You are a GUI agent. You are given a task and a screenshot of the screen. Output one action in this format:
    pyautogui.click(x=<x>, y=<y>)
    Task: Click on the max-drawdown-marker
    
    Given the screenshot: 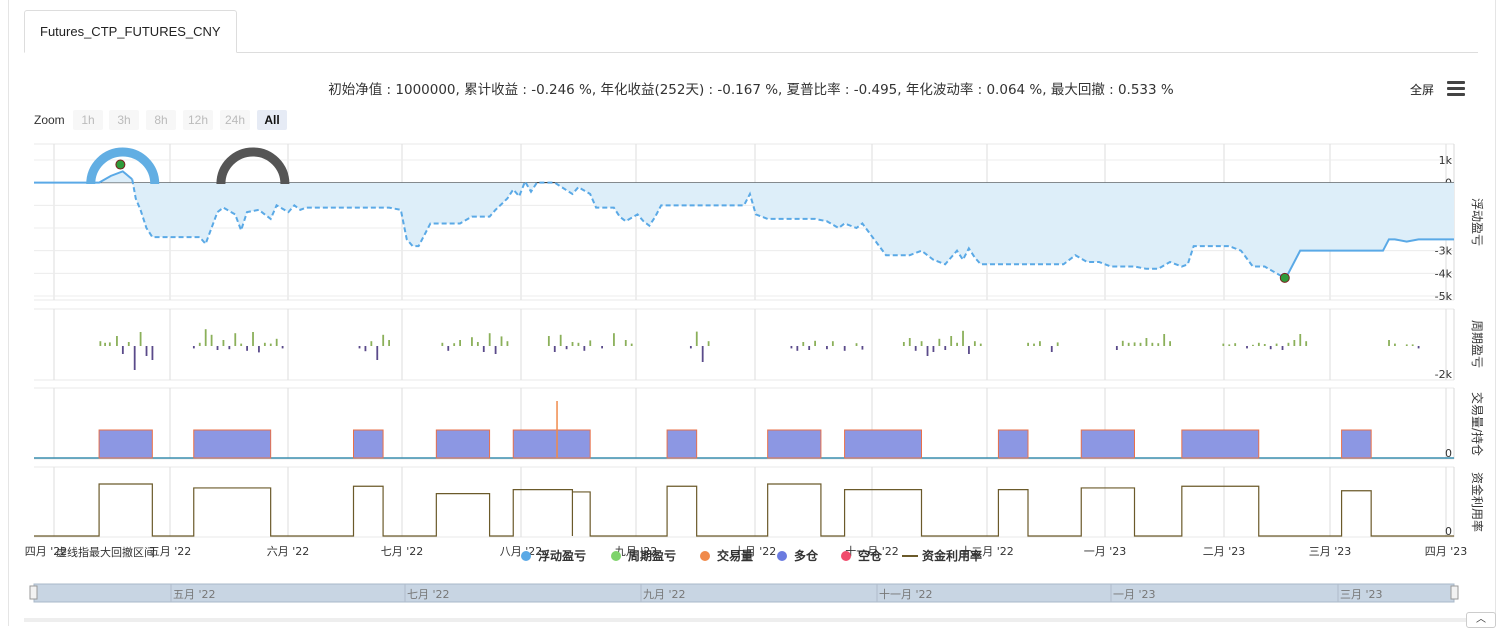 What is the action you would take?
    pyautogui.click(x=120, y=164)
    